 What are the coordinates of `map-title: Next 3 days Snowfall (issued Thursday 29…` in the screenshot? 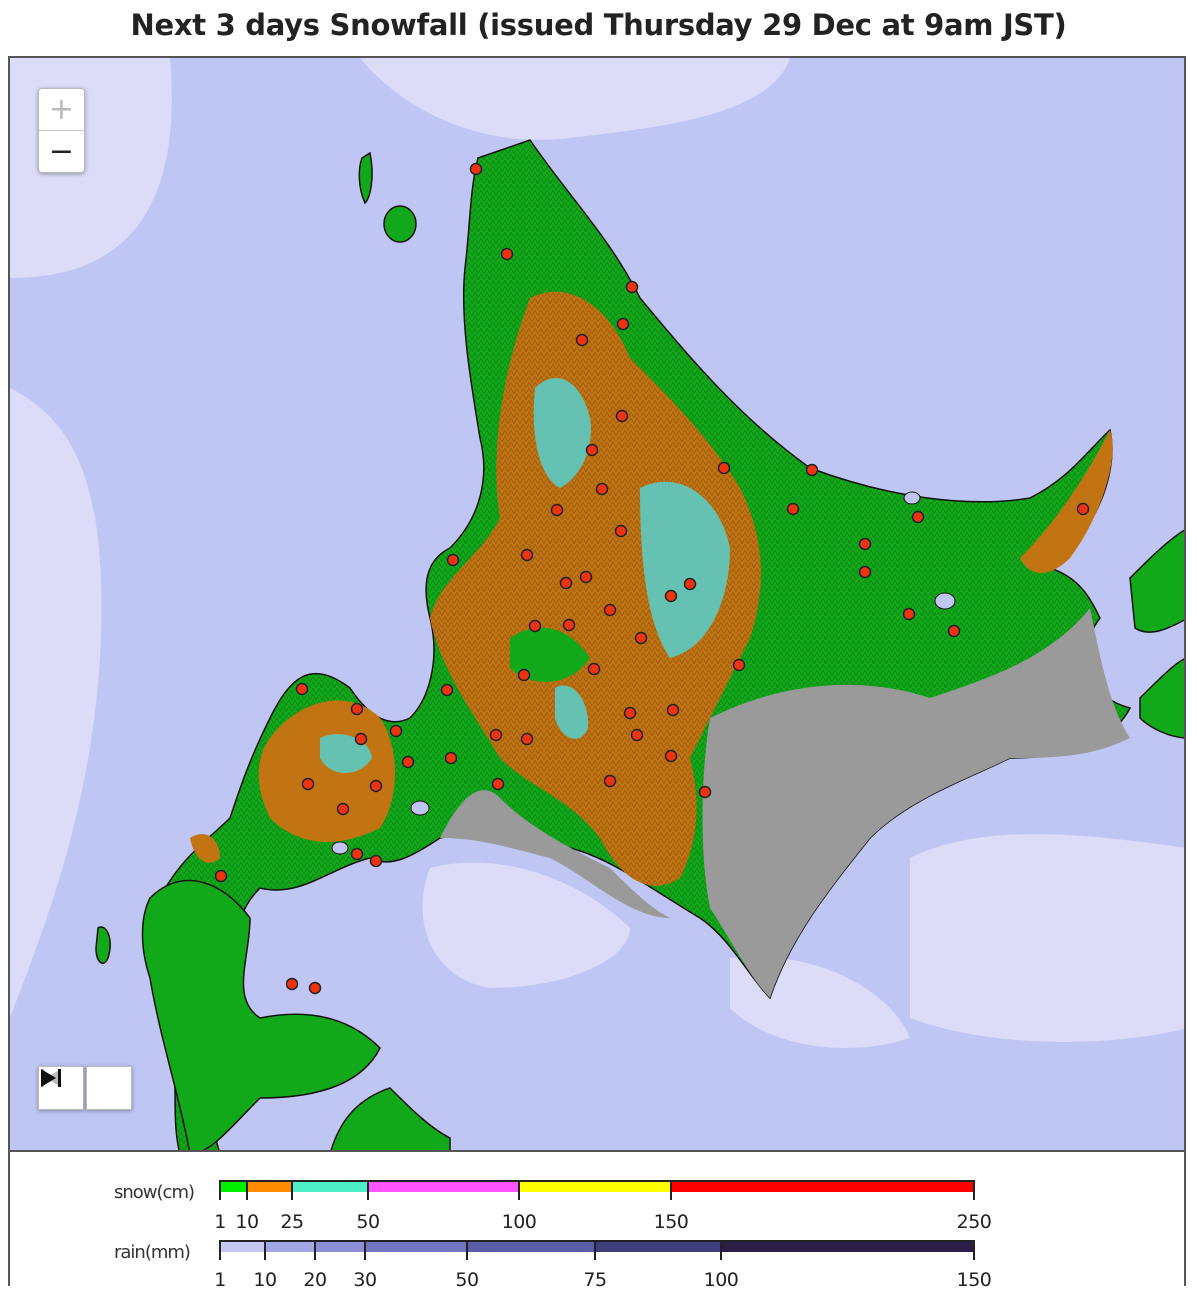 It's located at (598, 25).